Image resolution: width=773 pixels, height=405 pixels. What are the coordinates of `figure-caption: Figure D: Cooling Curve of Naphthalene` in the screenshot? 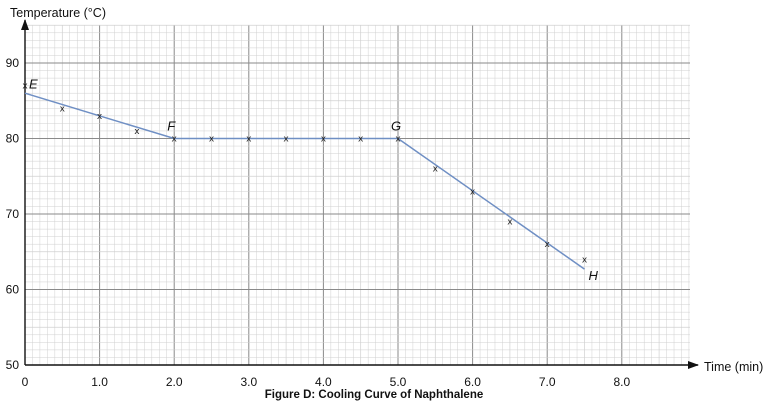 It's located at (374, 395).